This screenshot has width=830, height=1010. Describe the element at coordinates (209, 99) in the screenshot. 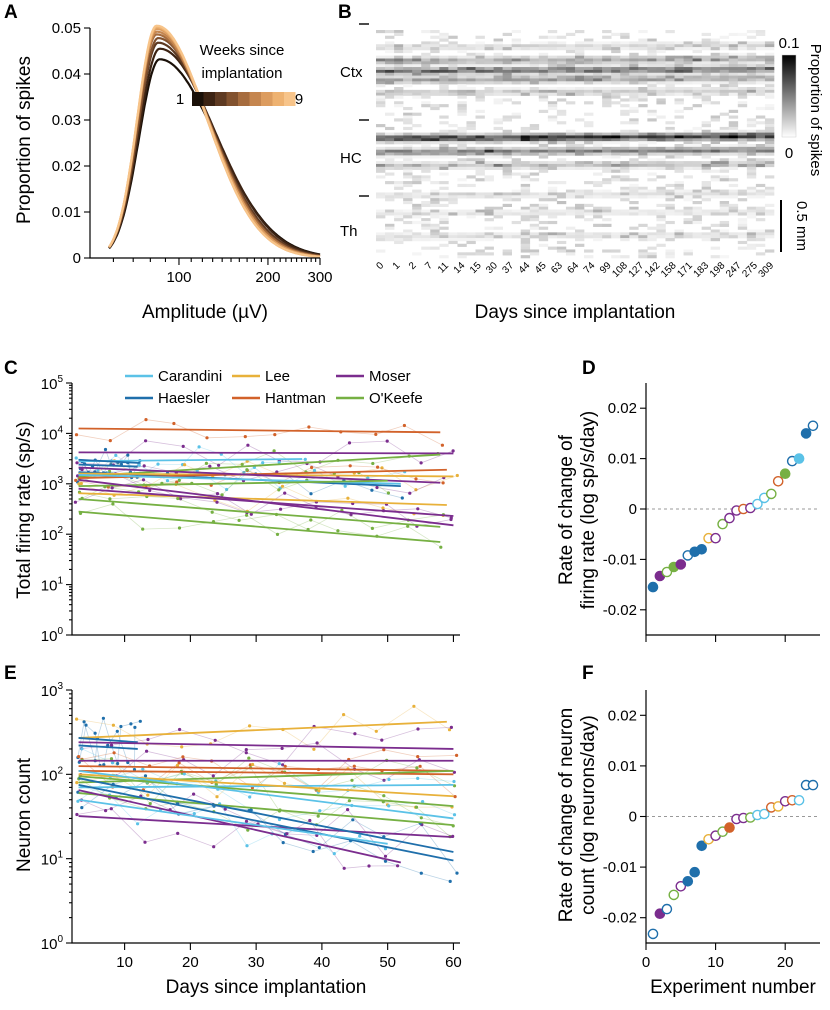

I see `colorbar-swatch` at that location.